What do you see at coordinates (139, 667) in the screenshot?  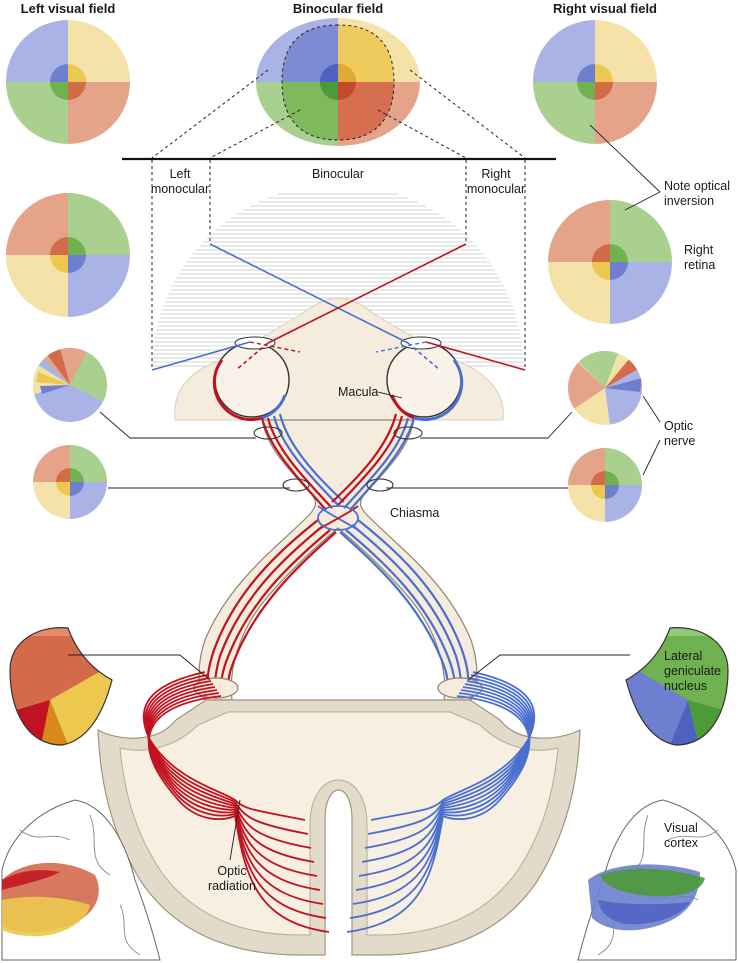 I see `left-lgn-leader` at bounding box center [139, 667].